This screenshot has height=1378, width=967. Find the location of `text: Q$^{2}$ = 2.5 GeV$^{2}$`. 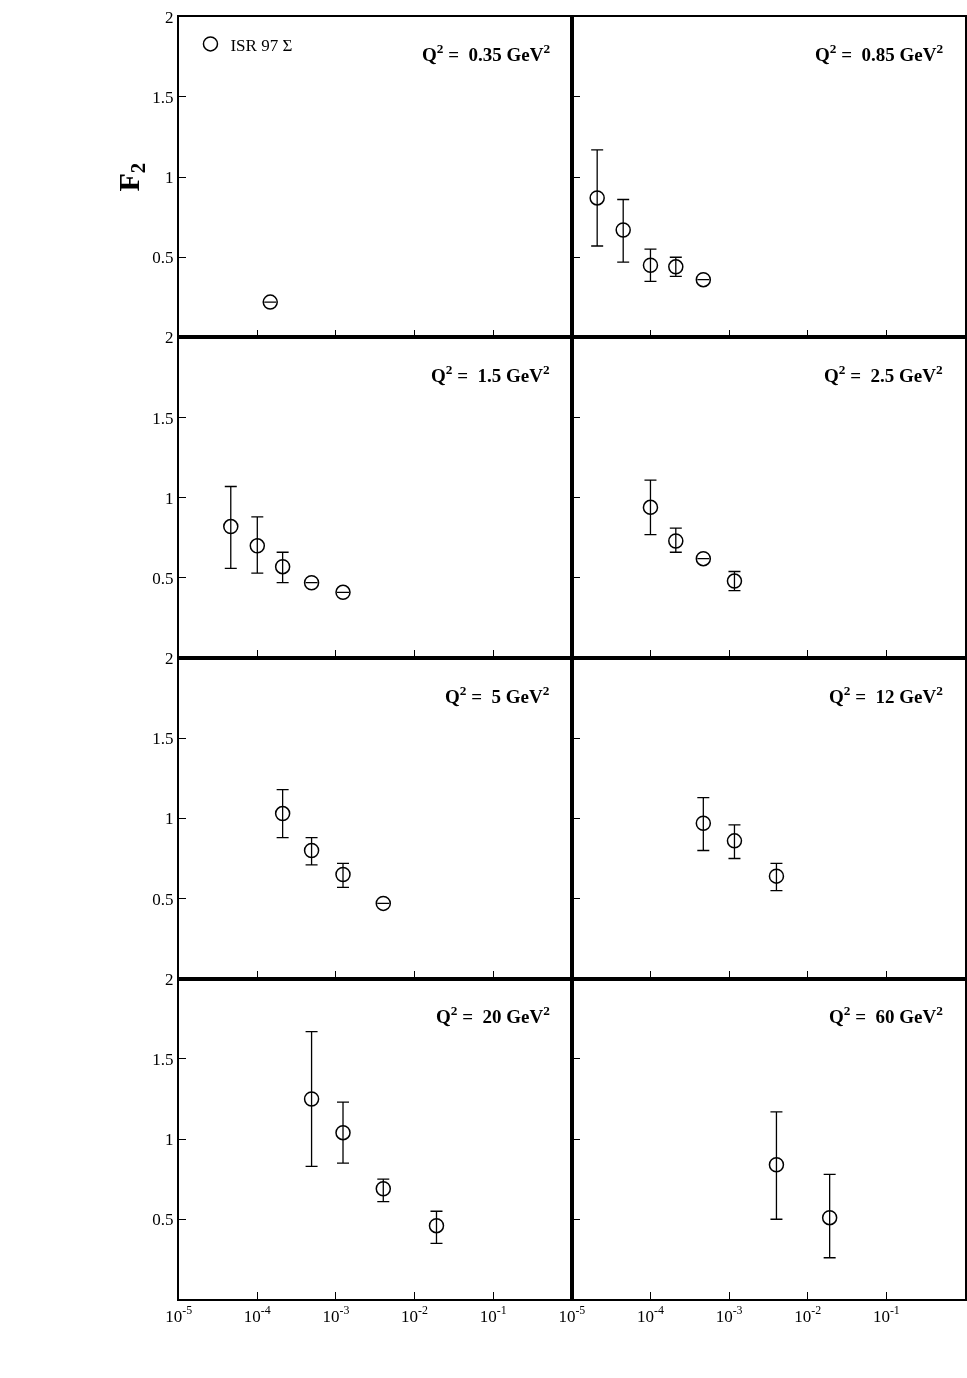

text: Q$^{2}$ = 2.5 GeV$^{2}$ is located at coordinates (883, 374).